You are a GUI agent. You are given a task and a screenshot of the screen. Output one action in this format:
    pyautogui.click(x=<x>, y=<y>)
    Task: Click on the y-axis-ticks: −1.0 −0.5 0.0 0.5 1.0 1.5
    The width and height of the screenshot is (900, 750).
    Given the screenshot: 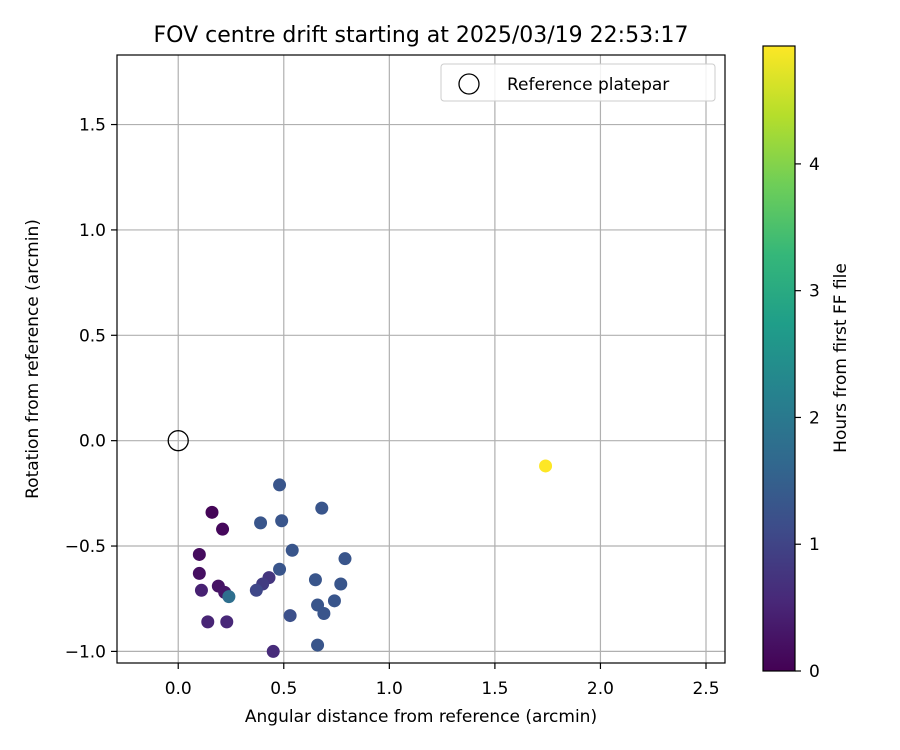 What is the action you would take?
    pyautogui.click(x=91, y=389)
    